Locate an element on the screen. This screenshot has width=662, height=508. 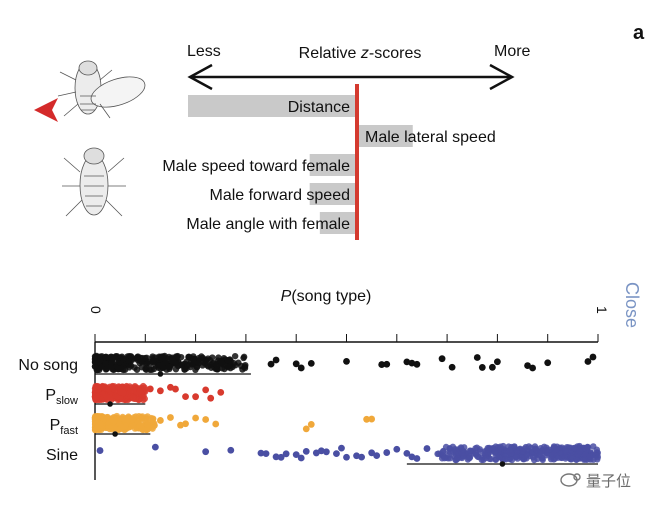
zscore-title-suffix: -scores is located at coordinates (395, 53).